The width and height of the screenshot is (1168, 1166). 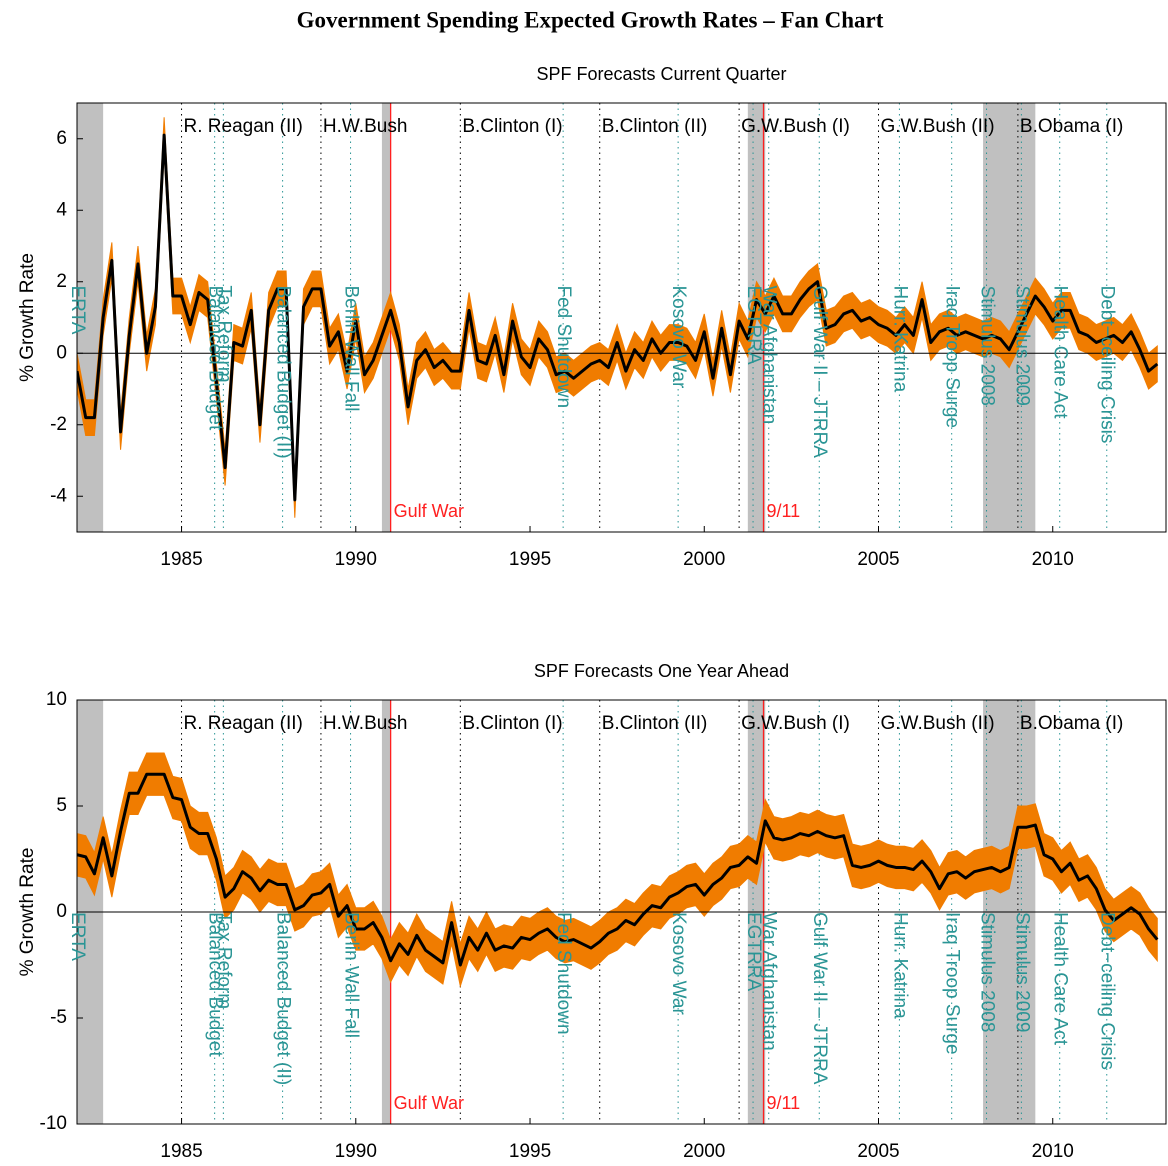 I want to click on y-tick-label: -5, so click(x=58, y=1017).